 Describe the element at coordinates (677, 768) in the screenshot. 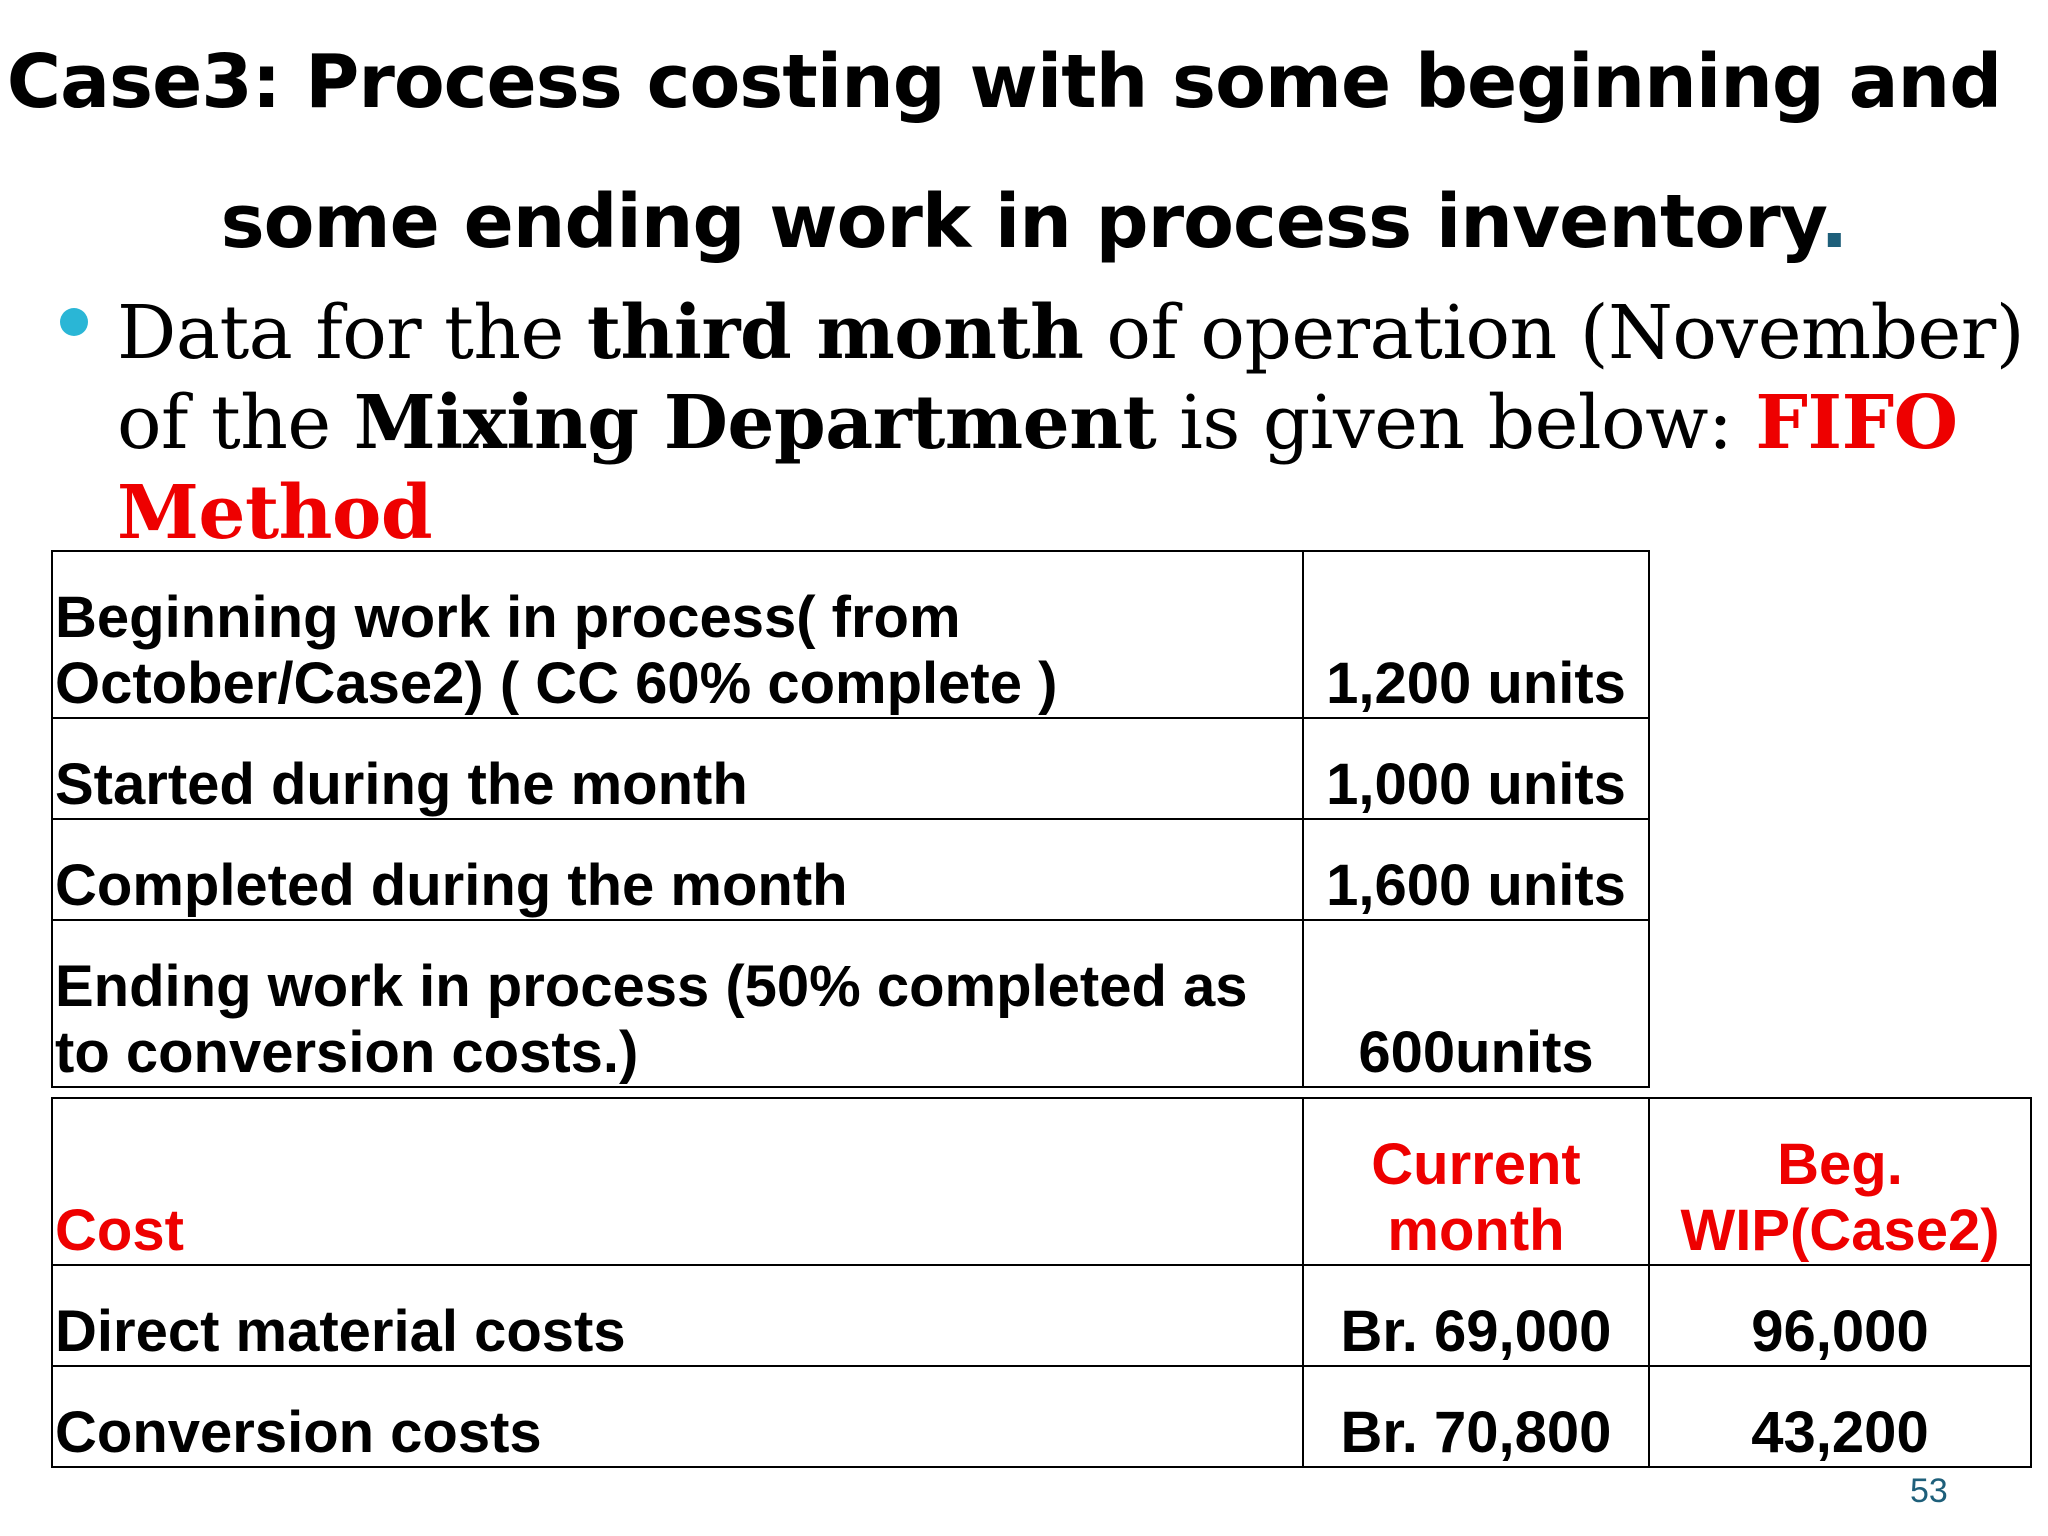

I see `units-label-started: Started during the month` at that location.